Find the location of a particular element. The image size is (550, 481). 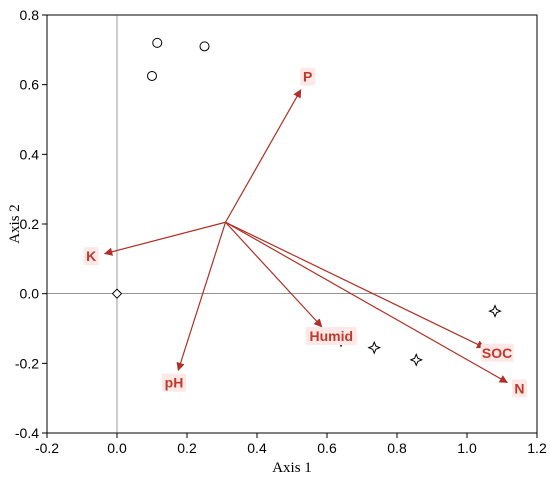

x-tick-label: 0.8 is located at coordinates (397, 448).